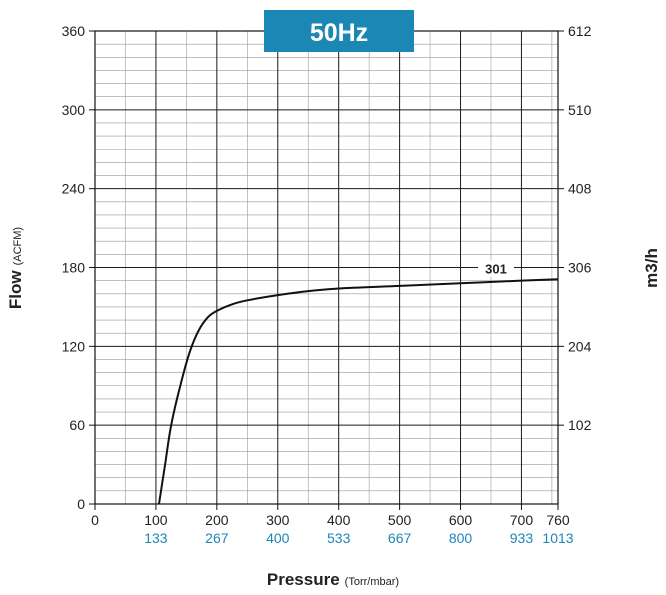  Describe the element at coordinates (217, 520) in the screenshot. I see `x-tick-label: 200` at that location.